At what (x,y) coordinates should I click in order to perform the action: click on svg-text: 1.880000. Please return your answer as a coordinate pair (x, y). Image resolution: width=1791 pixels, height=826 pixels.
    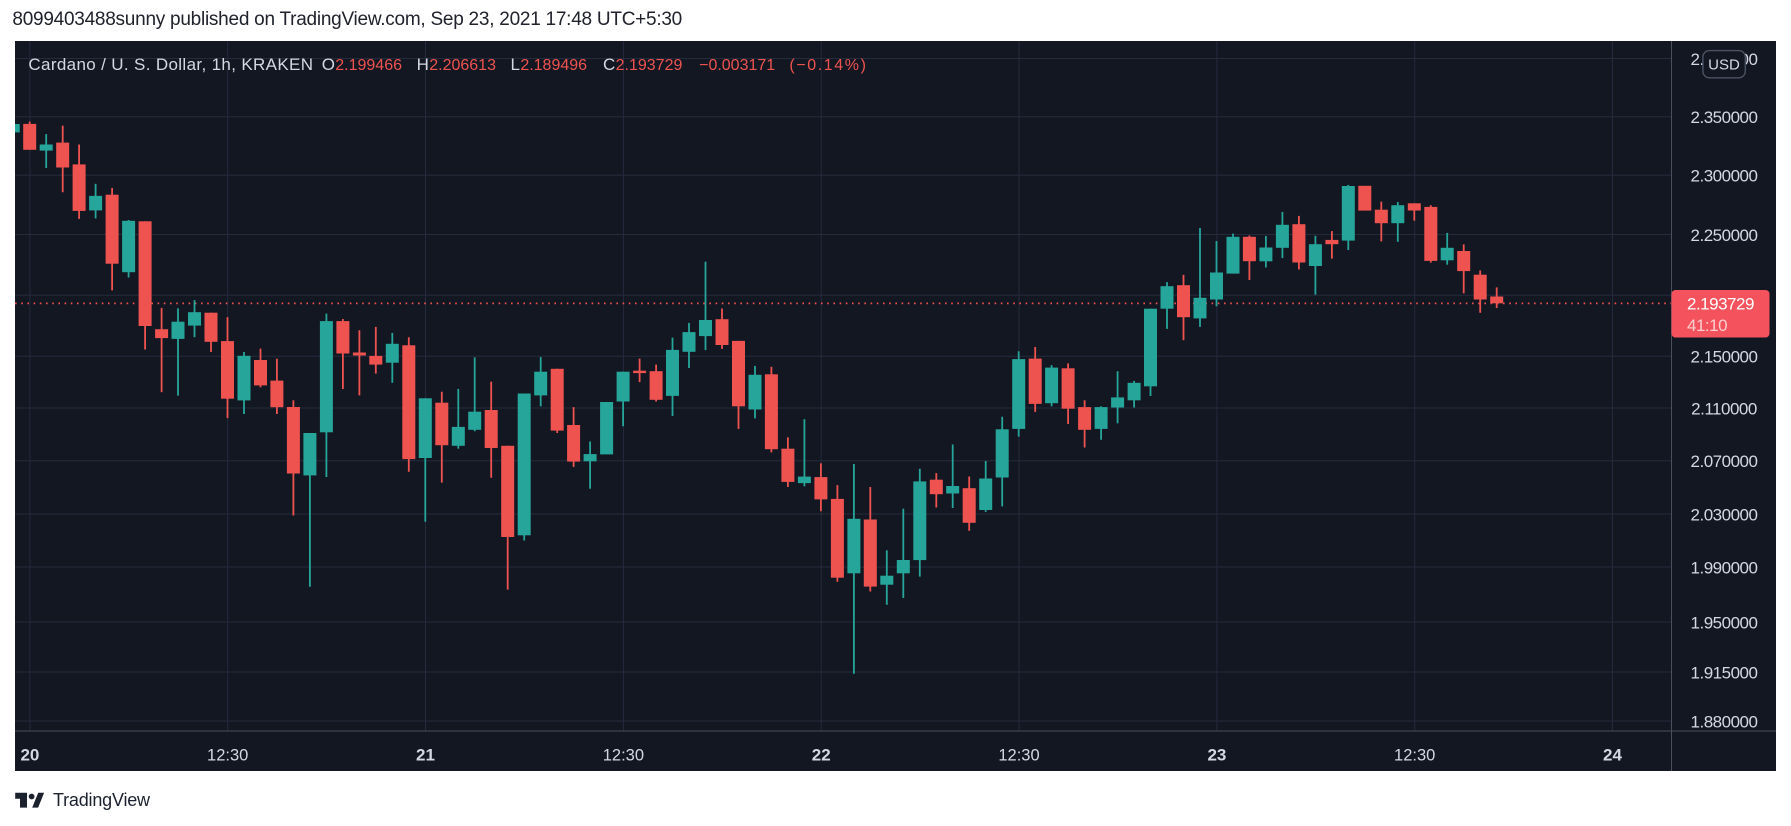
    Looking at the image, I should click on (1724, 721).